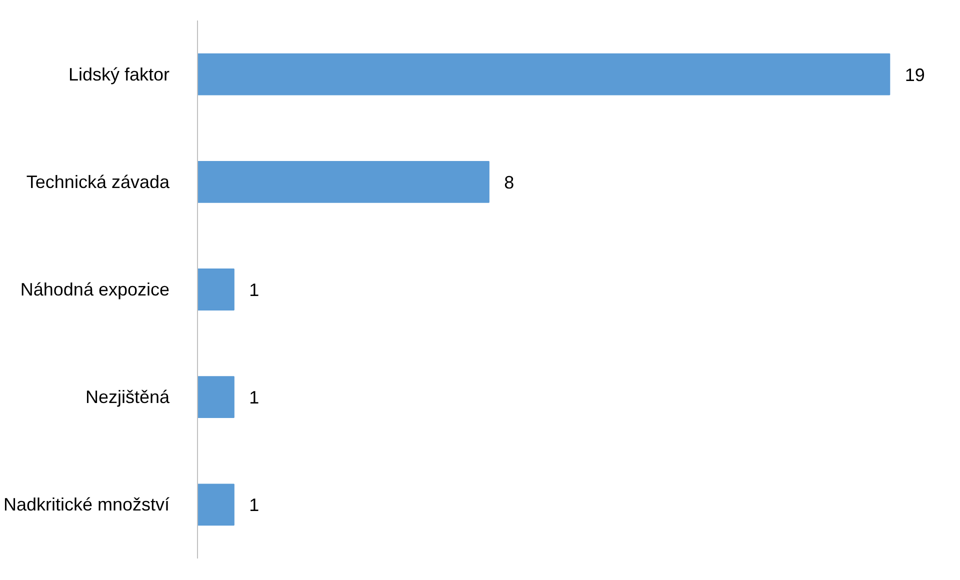 The width and height of the screenshot is (960, 580). I want to click on y-tick-label: Nezjištěná, so click(127, 397).